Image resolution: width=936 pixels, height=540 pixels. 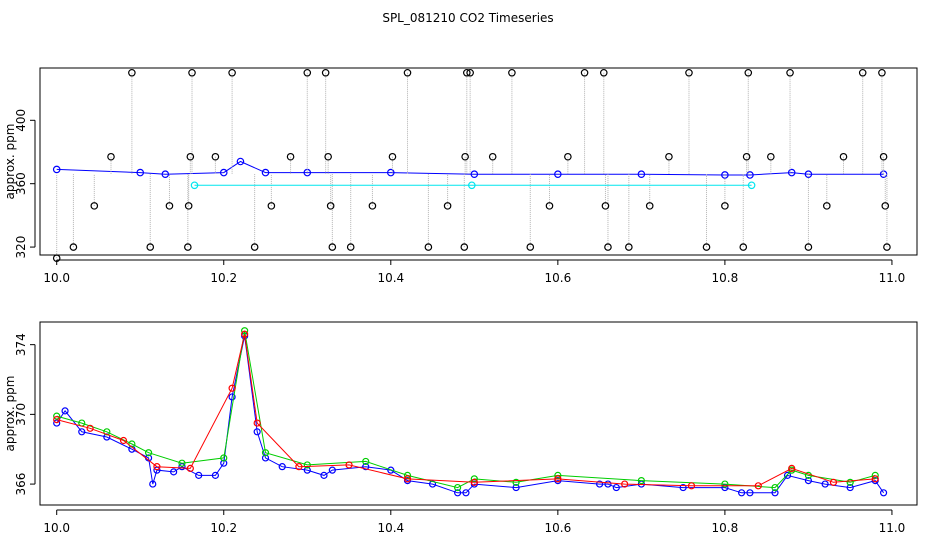 I want to click on top-y-tick-label: 400, so click(x=21, y=120).